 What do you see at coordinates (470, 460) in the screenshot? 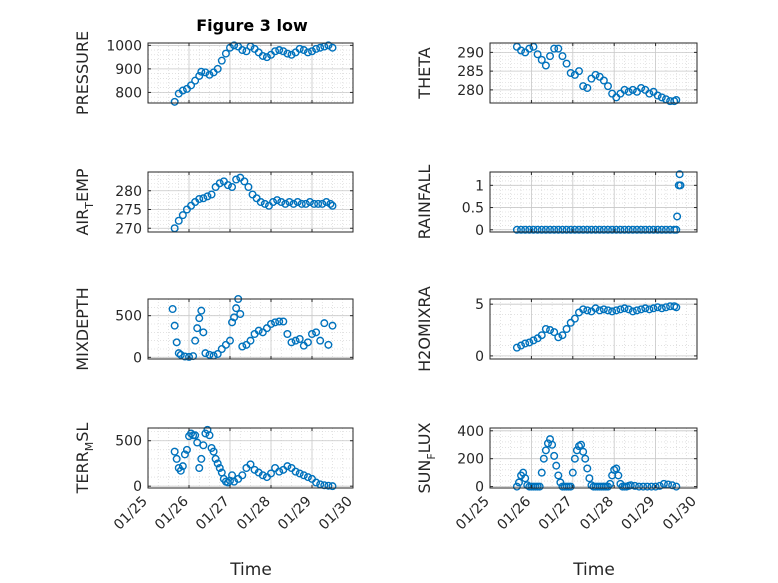
I see `y-tick-label: 200` at bounding box center [470, 460].